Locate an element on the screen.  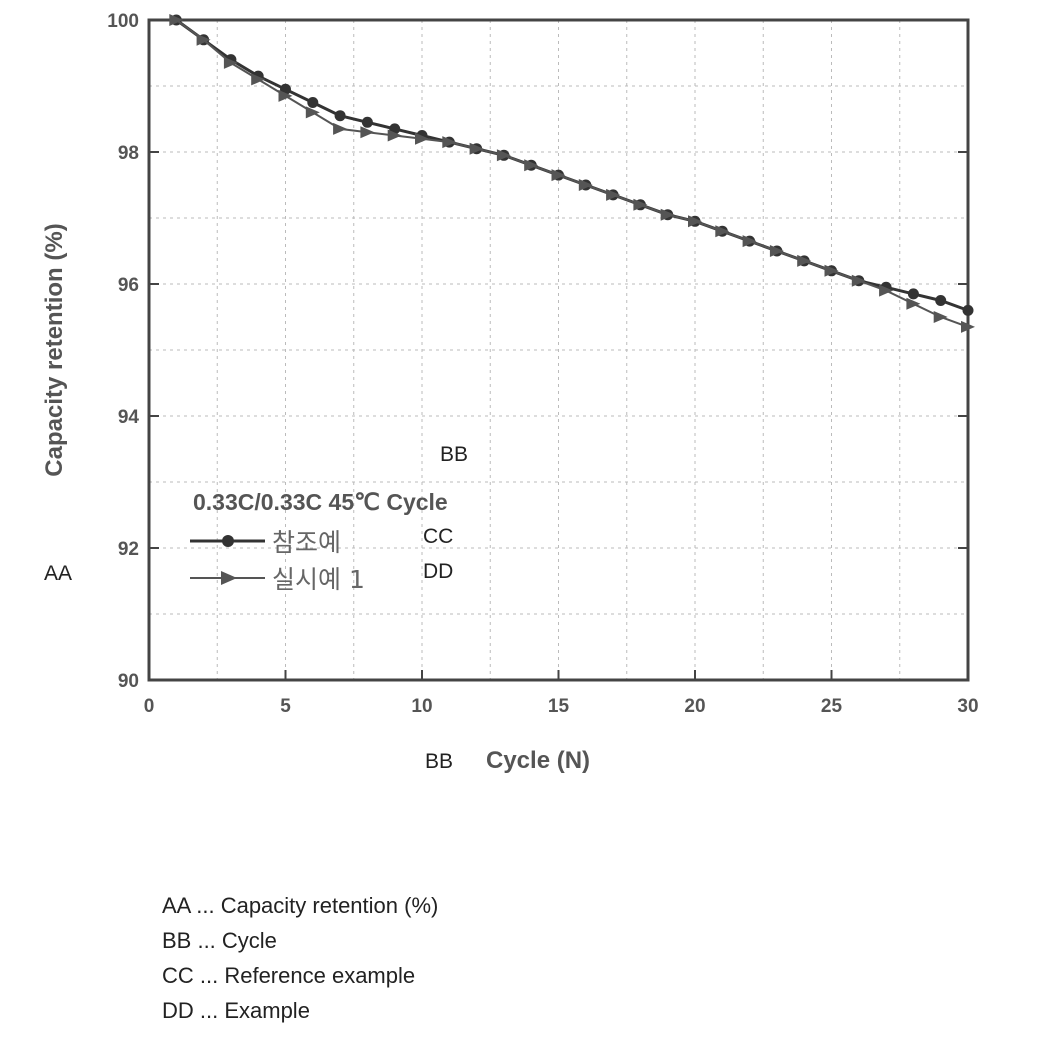
x-tick-label: 10 is located at coordinates (421, 706).